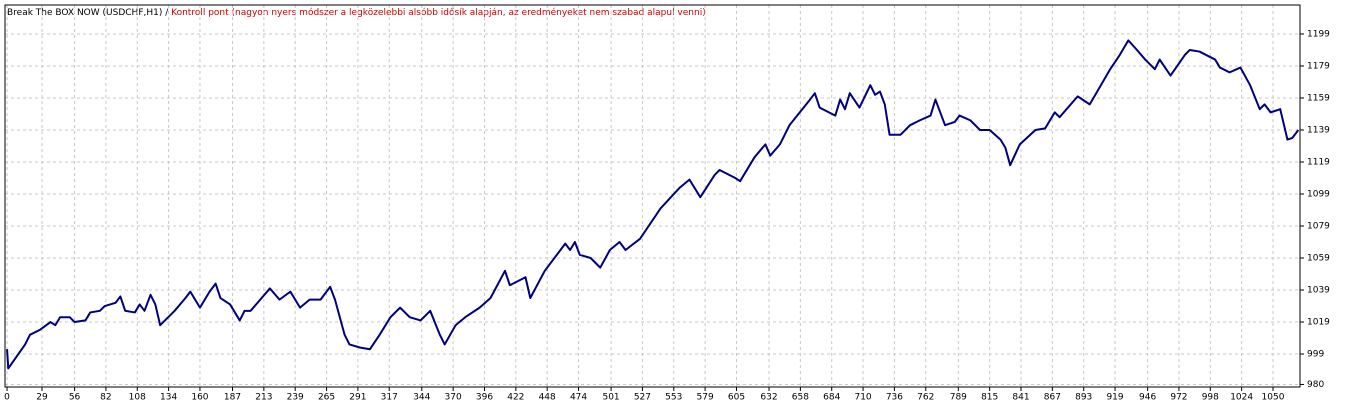 The width and height of the screenshot is (1346, 403). I want to click on x-tick-label: 239, so click(295, 398).